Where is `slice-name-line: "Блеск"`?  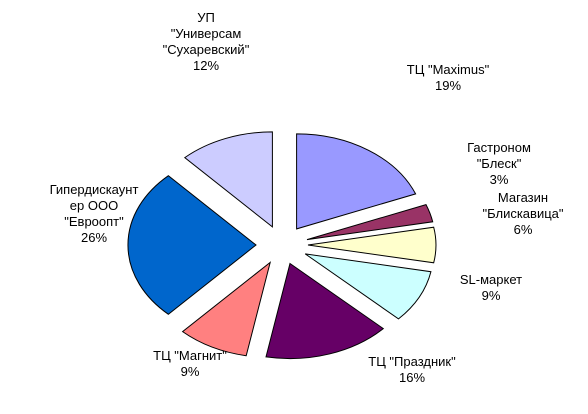 slice-name-line: "Блеск" is located at coordinates (499, 163).